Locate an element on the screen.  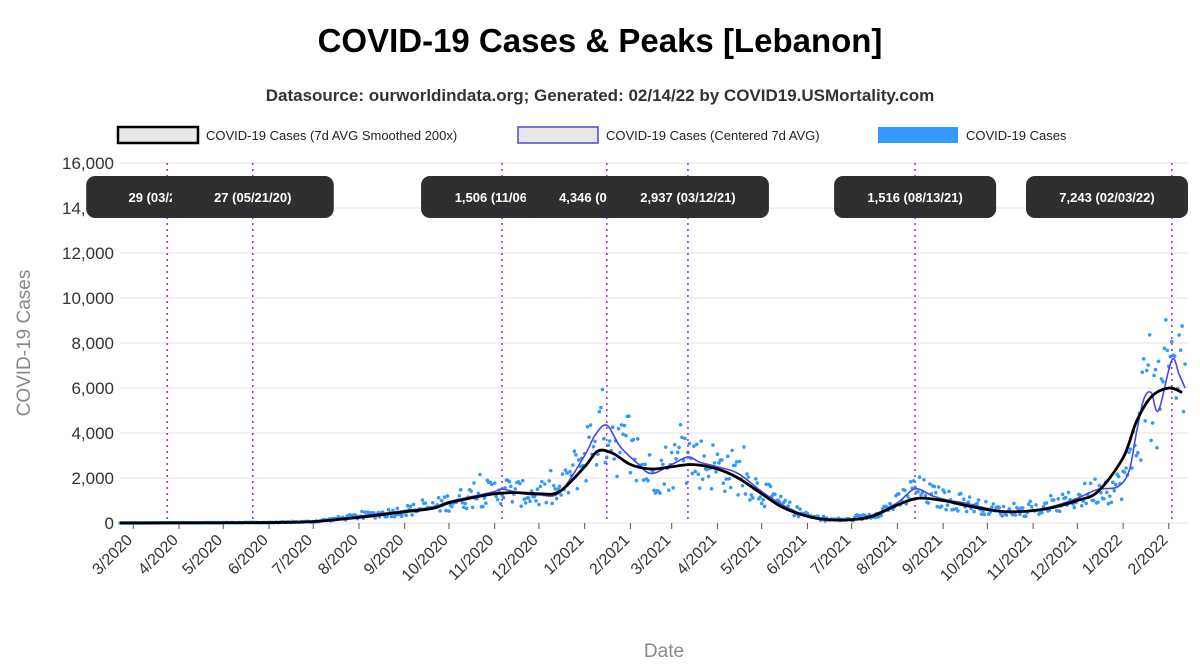
x-tick-label: 7/2021 is located at coordinates (831, 555).